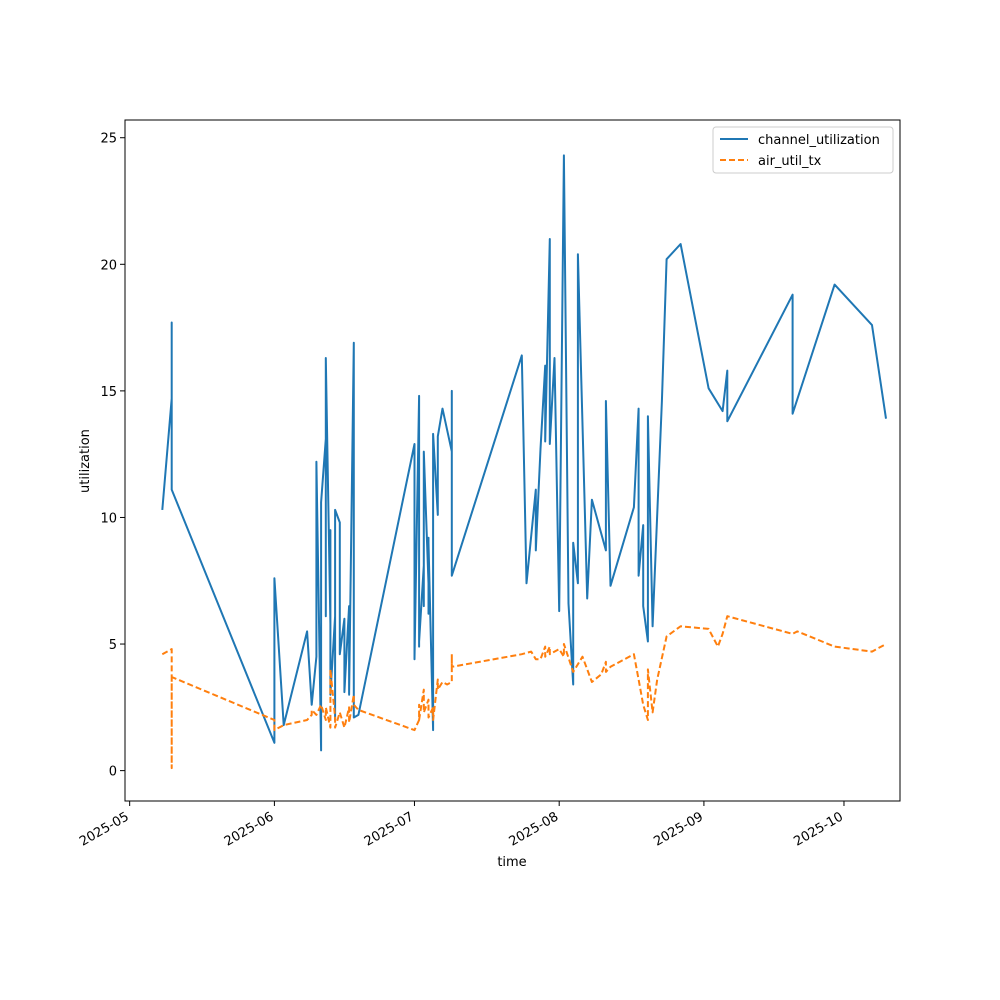 This screenshot has width=1000, height=1000. Describe the element at coordinates (790, 161) in the screenshot. I see `legend-label-air-util-tx: air_util_tx` at that location.